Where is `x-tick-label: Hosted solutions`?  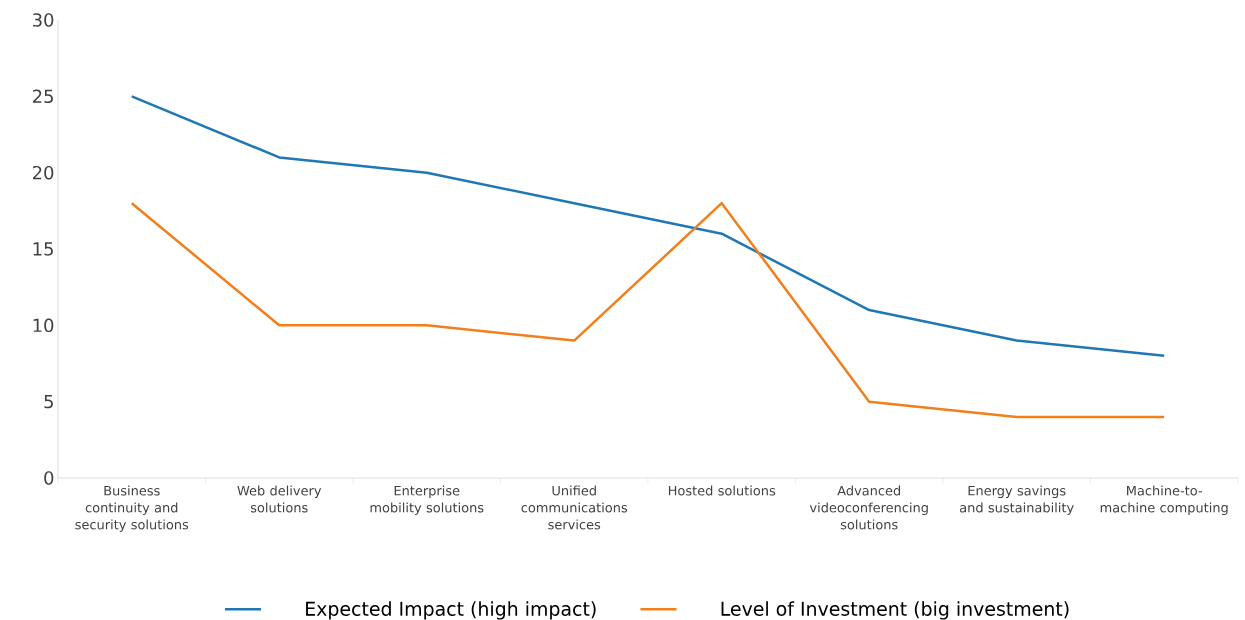
x-tick-label: Hosted solutions is located at coordinates (722, 490).